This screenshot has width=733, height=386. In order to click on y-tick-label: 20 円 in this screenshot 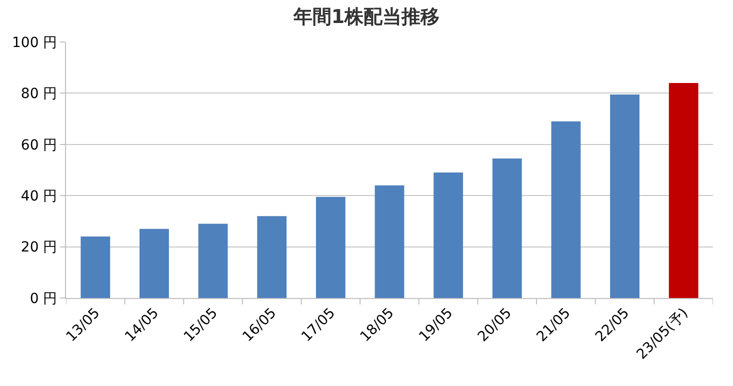, I will do `click(39, 248)`.